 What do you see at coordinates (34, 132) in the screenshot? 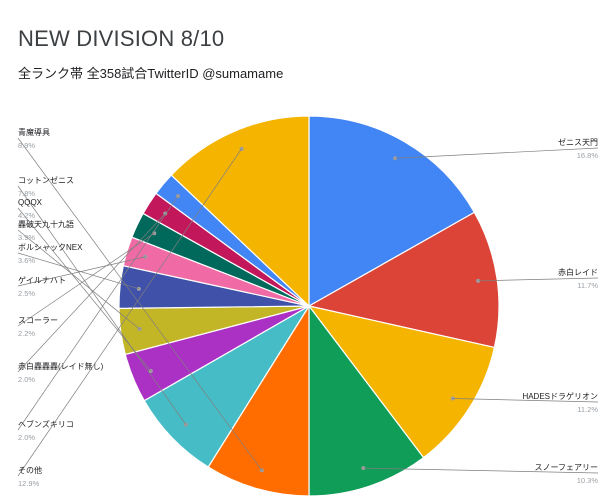
I see `slice-label-5: 青魔導具` at bounding box center [34, 132].